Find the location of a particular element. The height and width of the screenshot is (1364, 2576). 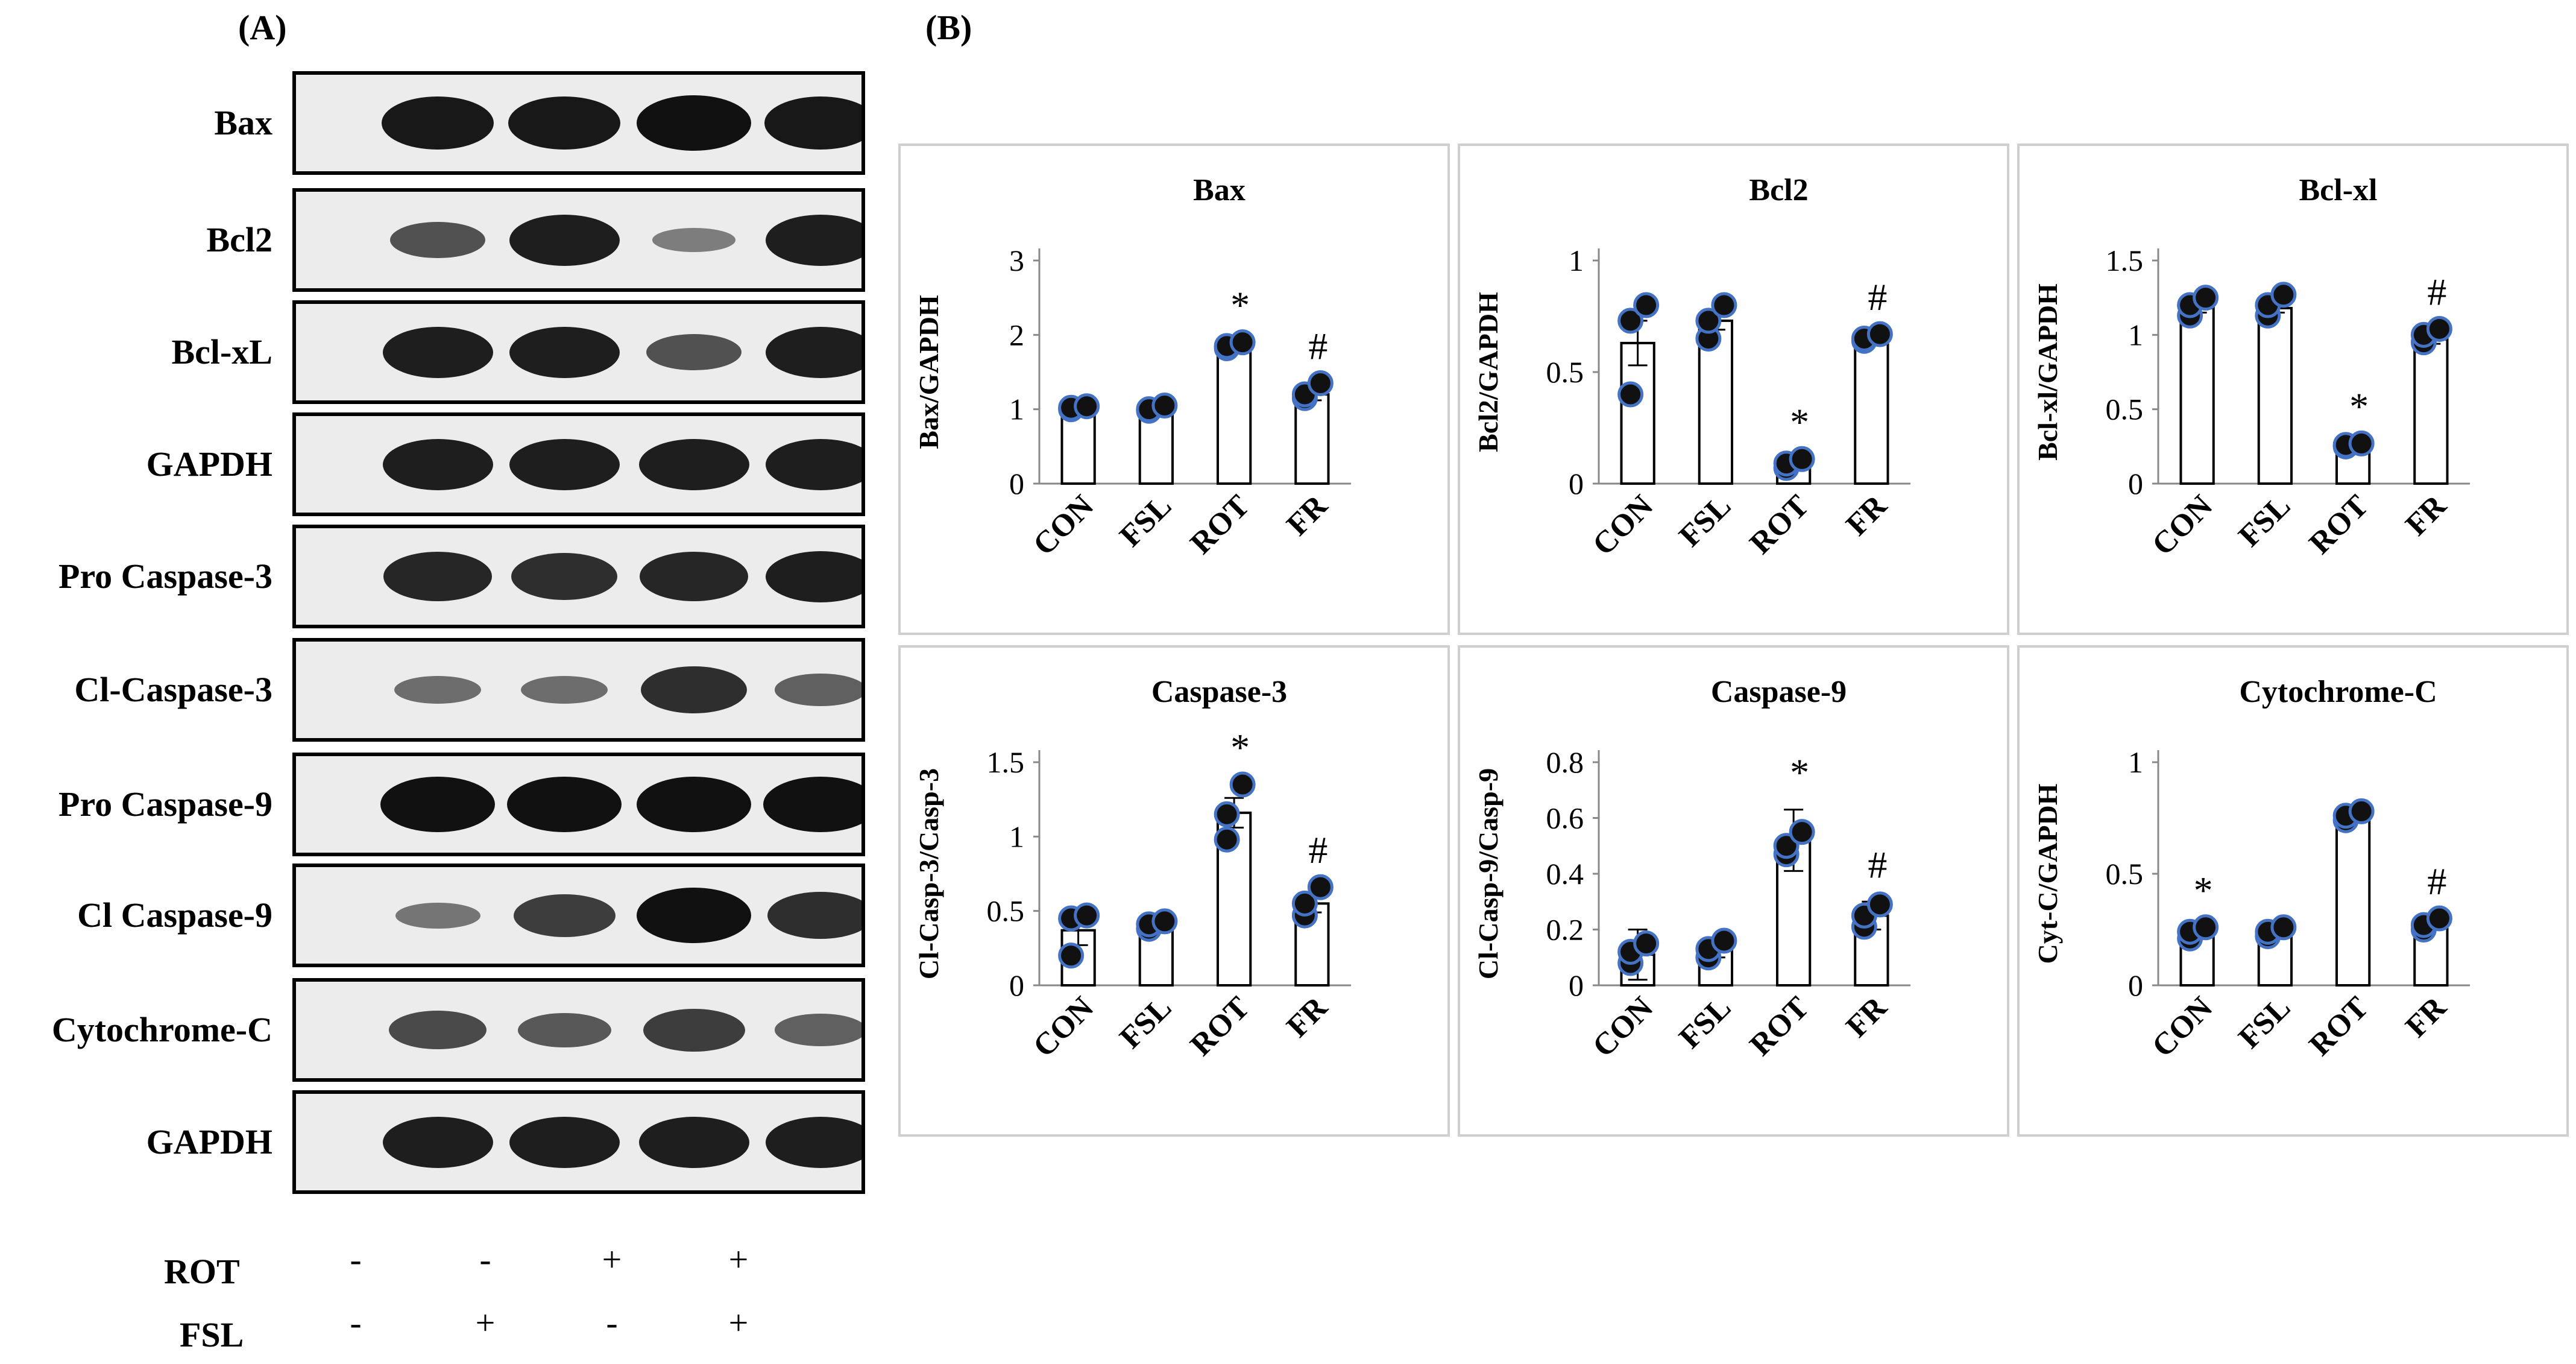

blot-row: Cl Caspase-9 is located at coordinates (446, 916).